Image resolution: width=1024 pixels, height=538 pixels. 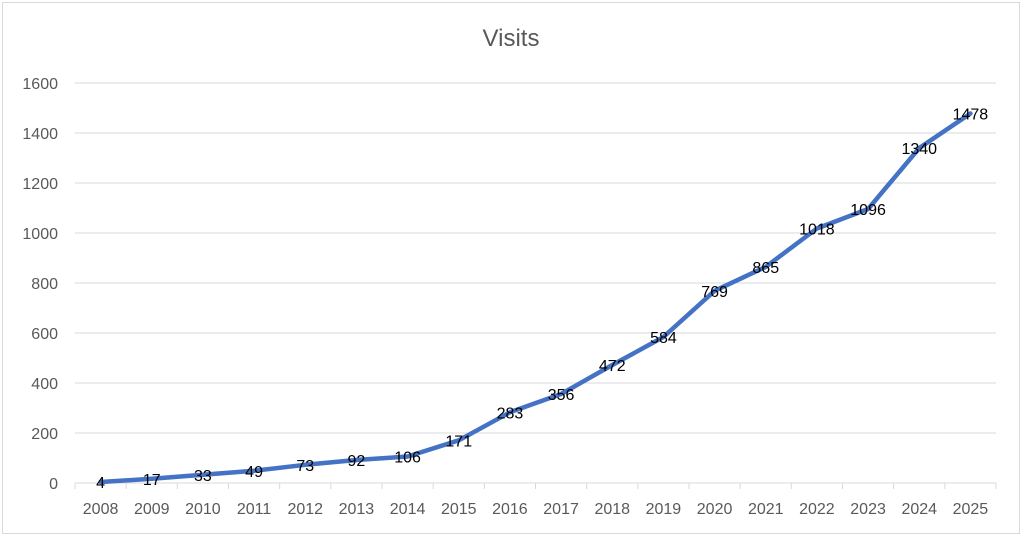 What do you see at coordinates (766, 509) in the screenshot?
I see `x-tick-label: 2021` at bounding box center [766, 509].